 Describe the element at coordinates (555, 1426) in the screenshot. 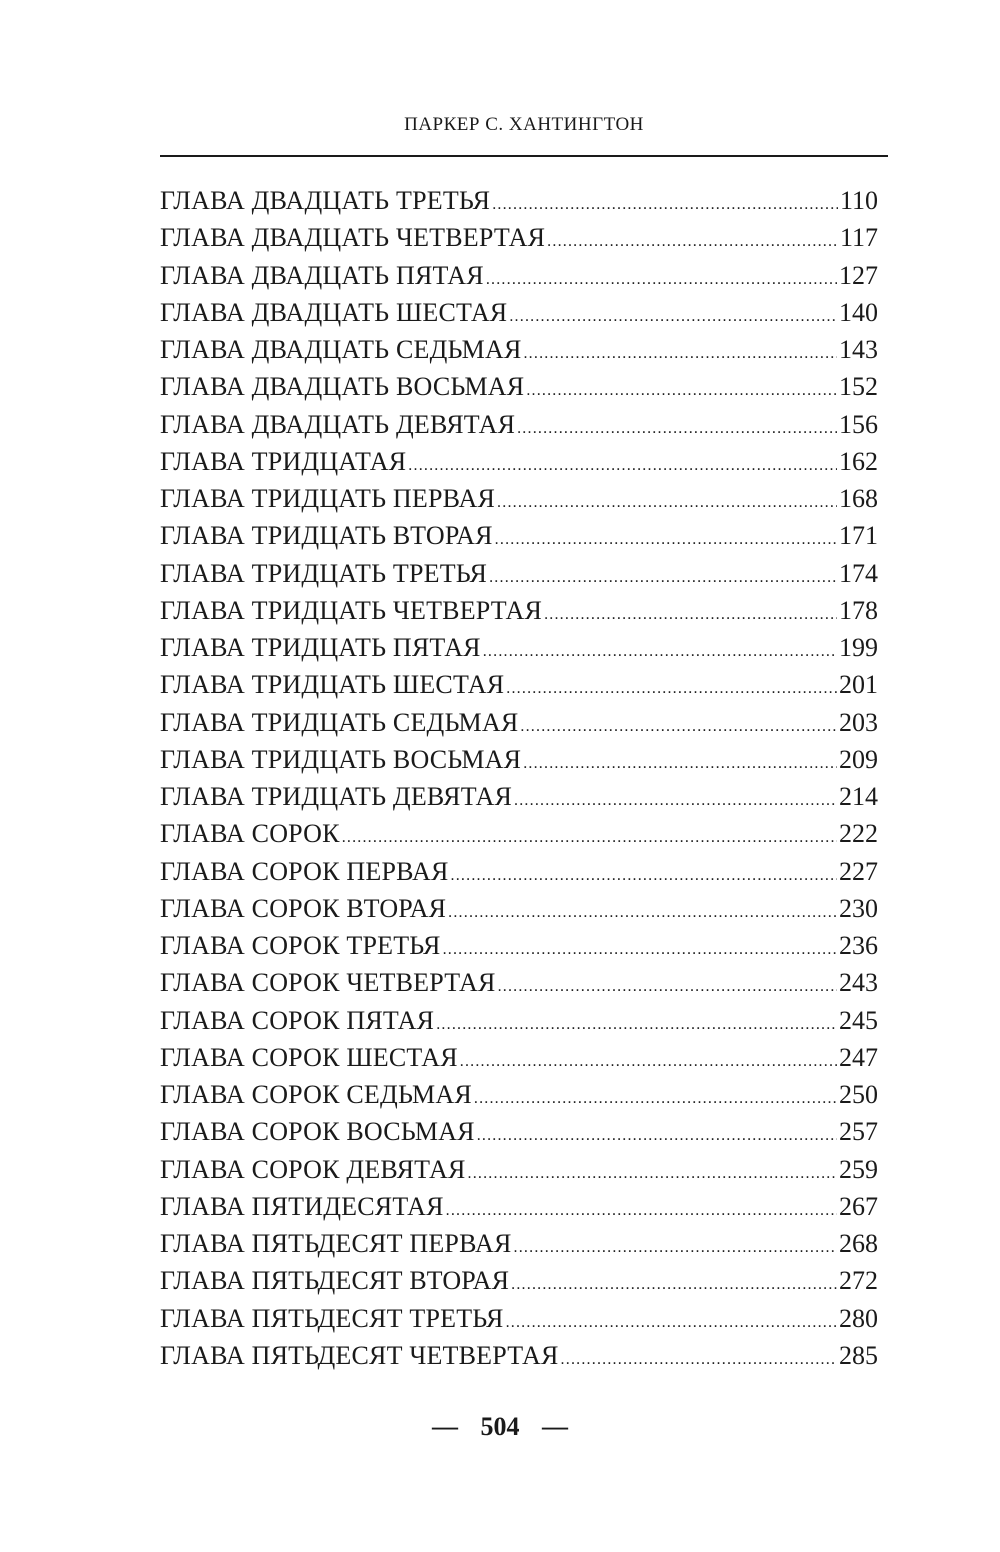

I see `footer-dash-right: —` at that location.